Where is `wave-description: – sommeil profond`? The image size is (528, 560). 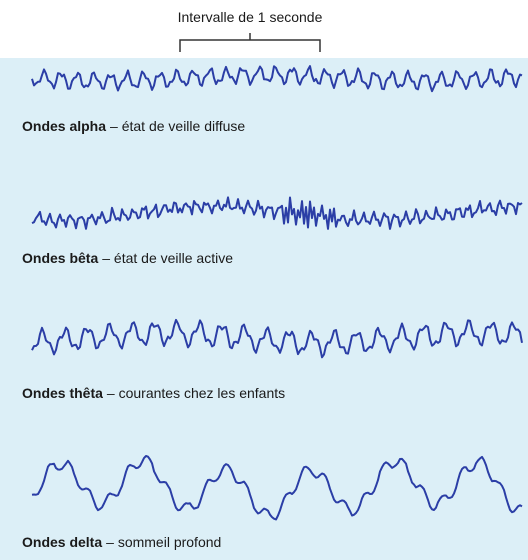
wave-description: – sommeil profond is located at coordinates (163, 542).